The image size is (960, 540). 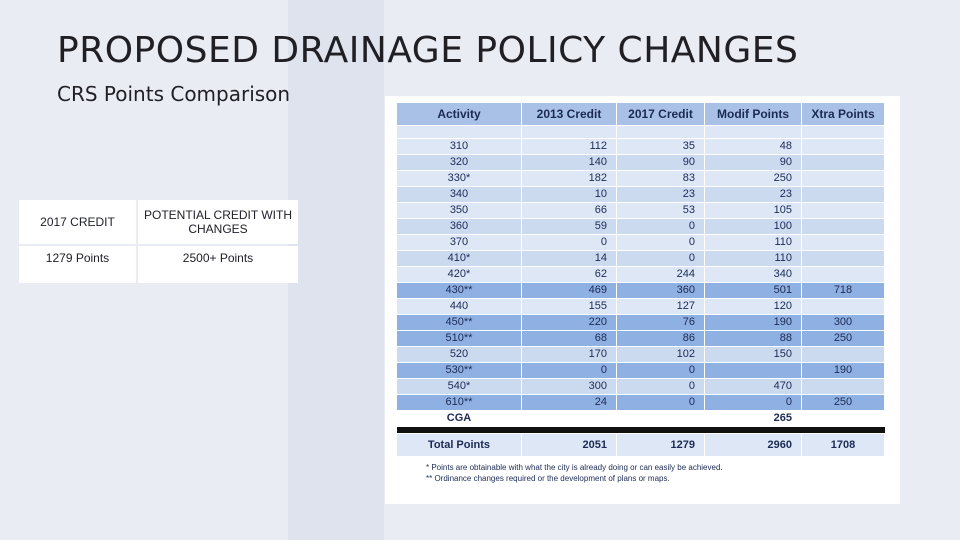 What do you see at coordinates (569, 290) in the screenshot?
I see `credit-2013-cell: 469` at bounding box center [569, 290].